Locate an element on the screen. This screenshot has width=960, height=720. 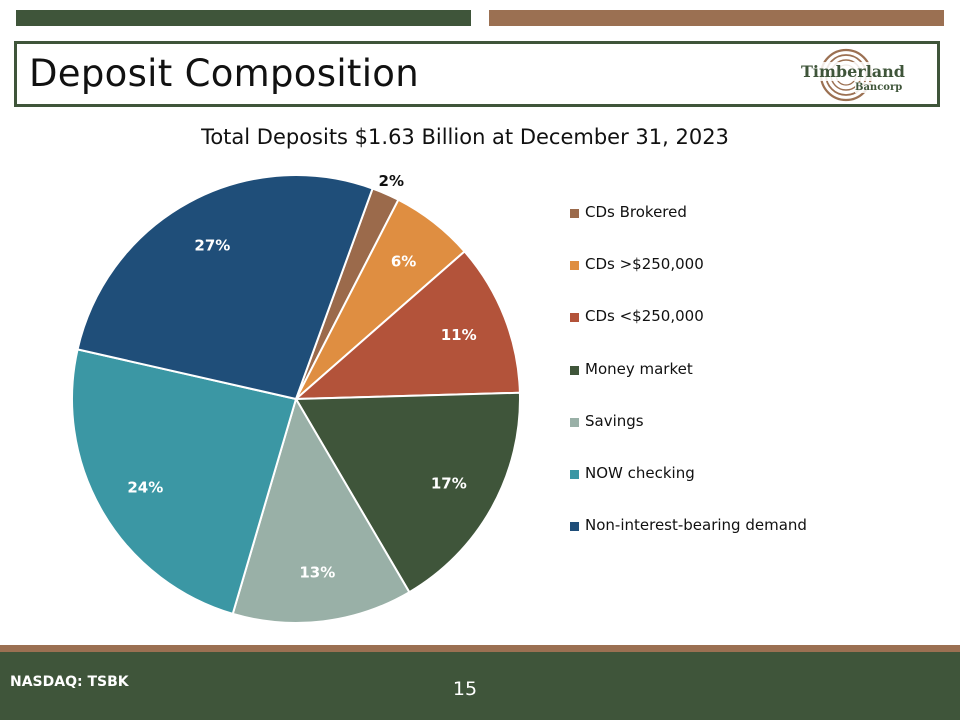
company-logo: Timberland Bancorp is located at coordinates (853, 76).